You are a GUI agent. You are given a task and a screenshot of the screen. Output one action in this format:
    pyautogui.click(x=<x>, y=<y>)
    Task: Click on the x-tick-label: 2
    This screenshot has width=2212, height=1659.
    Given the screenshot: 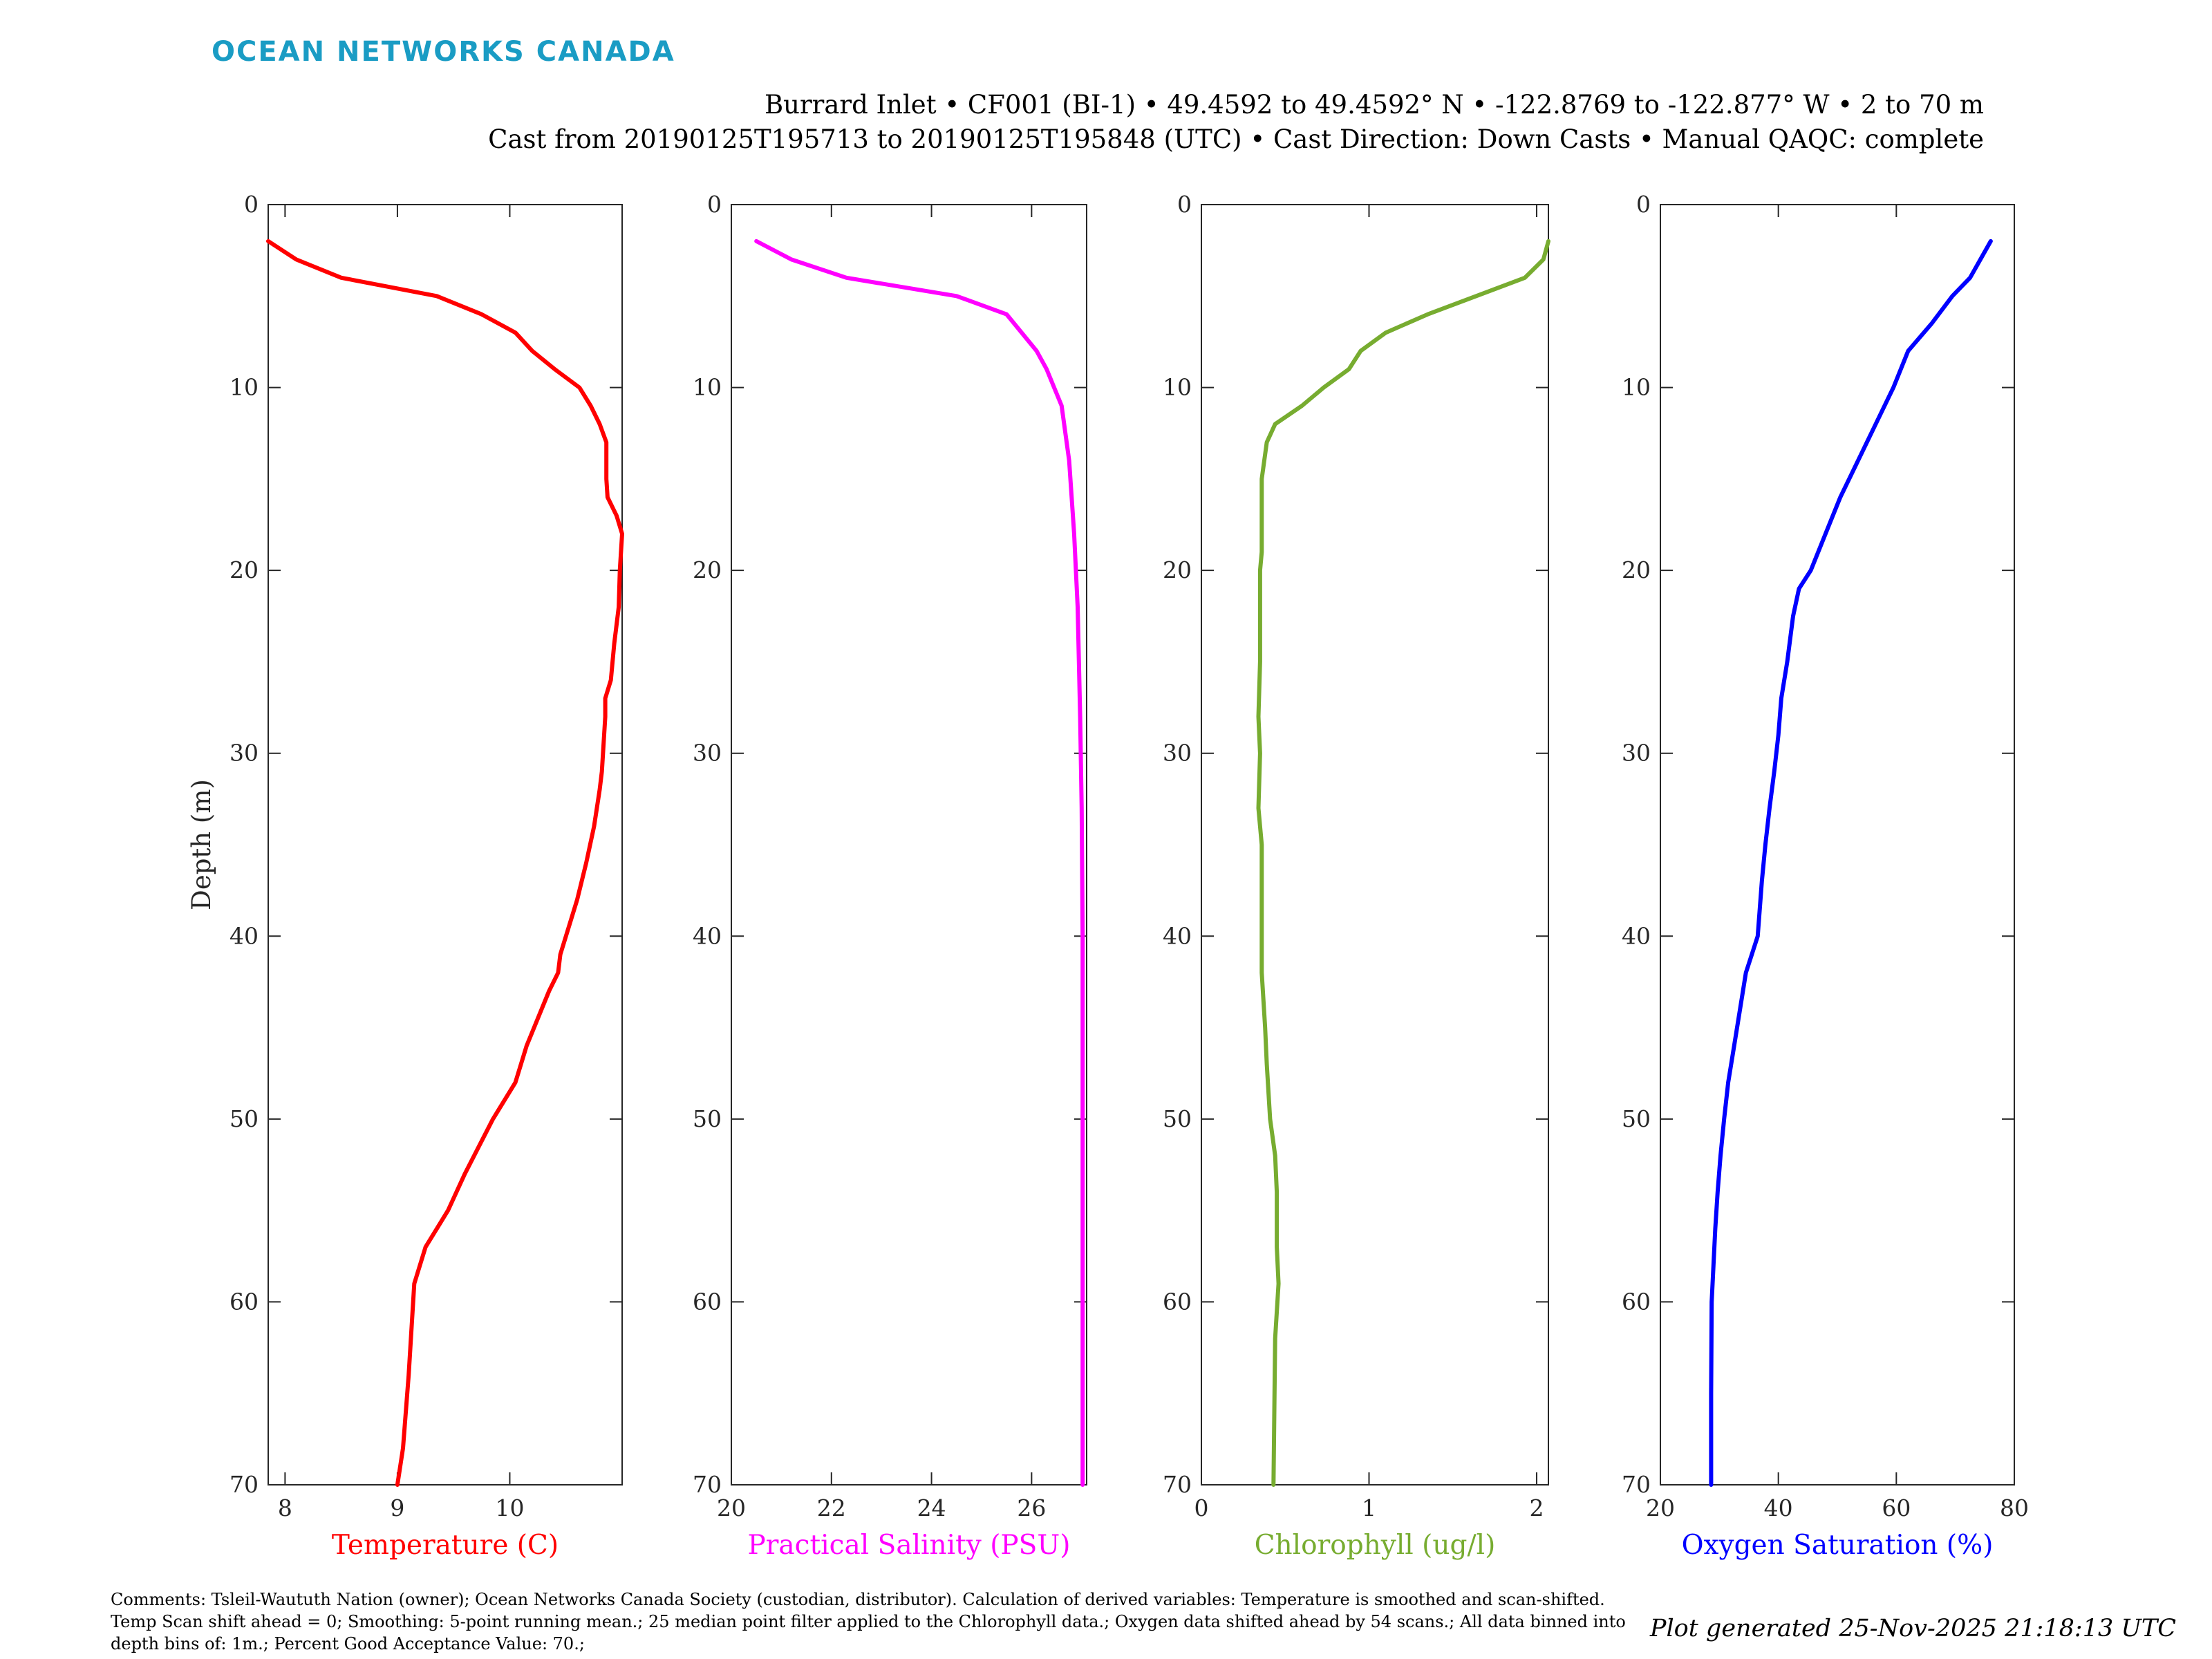 What is the action you would take?
    pyautogui.click(x=1537, y=1507)
    